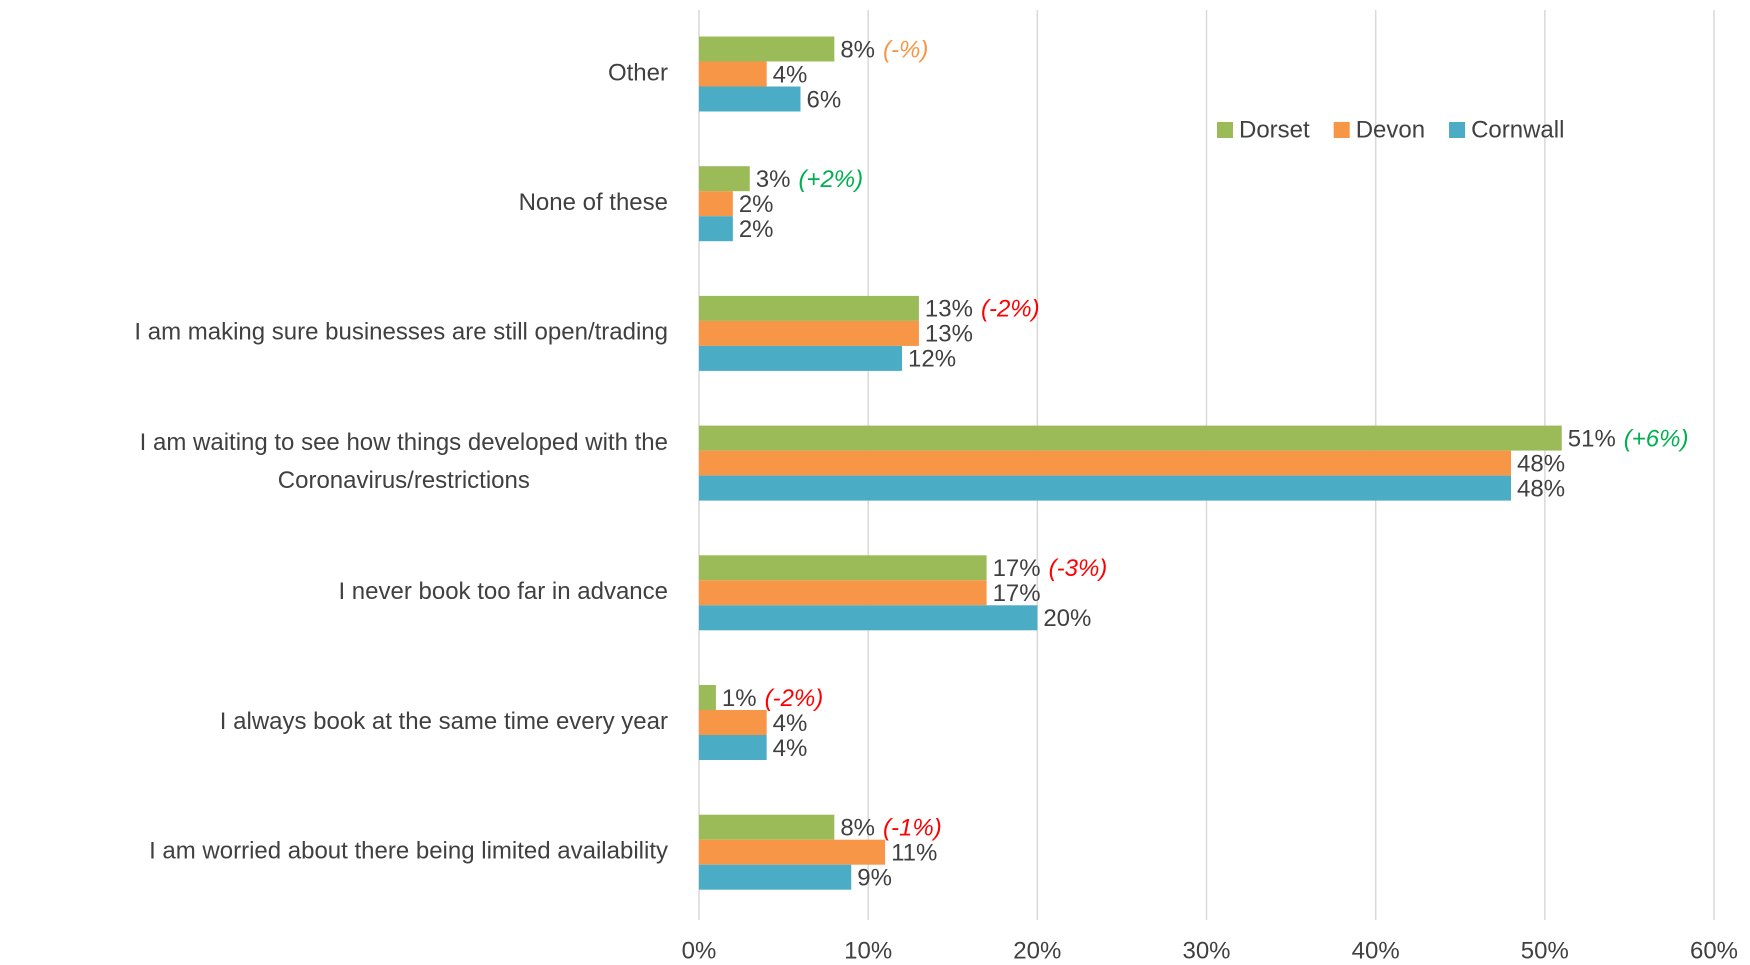  Describe the element at coordinates (503, 591) in the screenshot. I see `category-label: I never book too far in advance` at that location.